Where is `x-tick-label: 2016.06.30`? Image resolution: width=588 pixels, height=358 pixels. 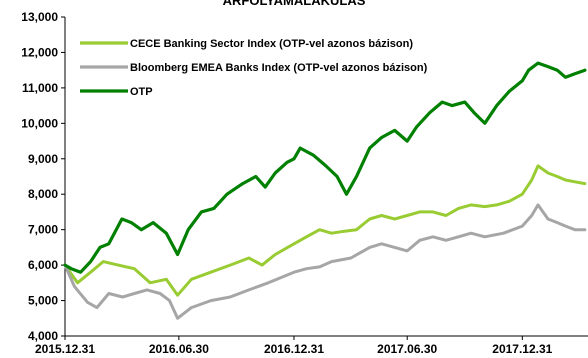
x-tick-label: 2016.06.30 is located at coordinates (179, 349).